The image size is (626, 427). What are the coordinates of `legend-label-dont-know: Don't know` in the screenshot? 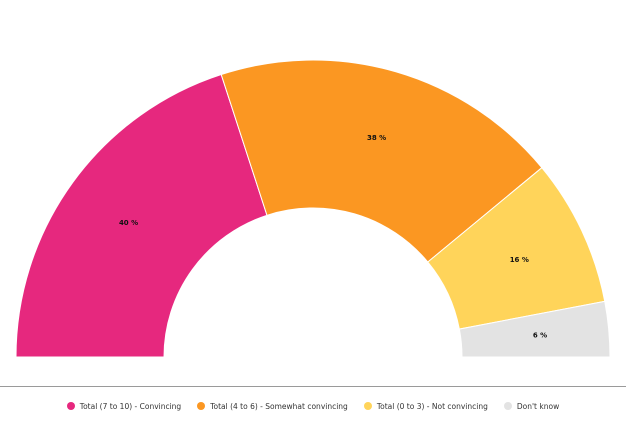 It's located at (538, 406).